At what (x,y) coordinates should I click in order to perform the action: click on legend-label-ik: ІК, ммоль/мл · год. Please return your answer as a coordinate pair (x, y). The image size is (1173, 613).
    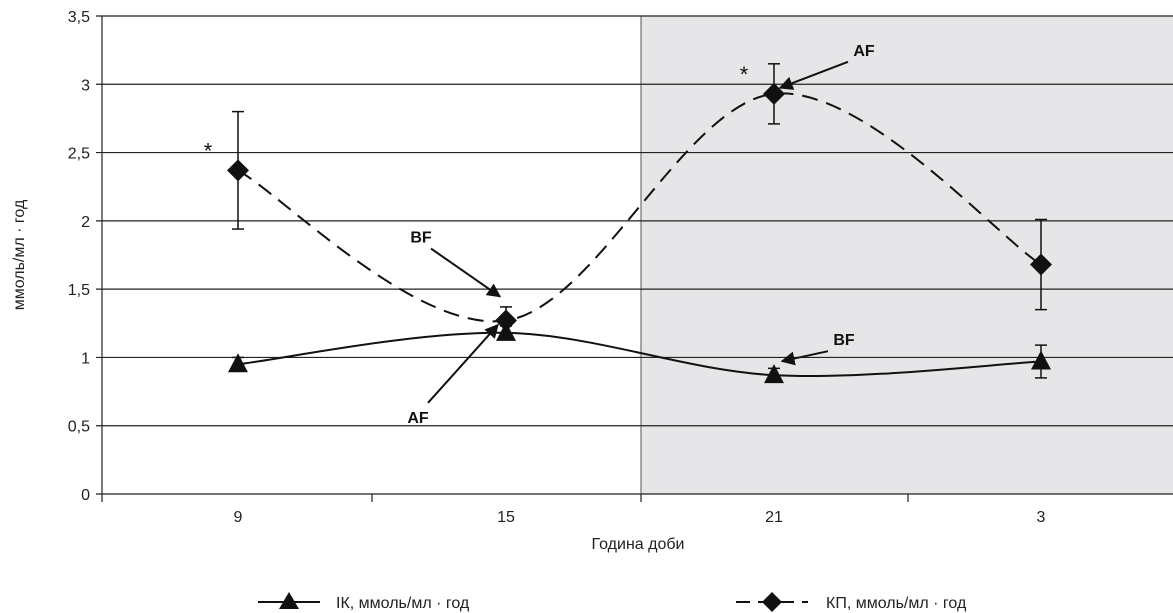
    Looking at the image, I should click on (403, 603).